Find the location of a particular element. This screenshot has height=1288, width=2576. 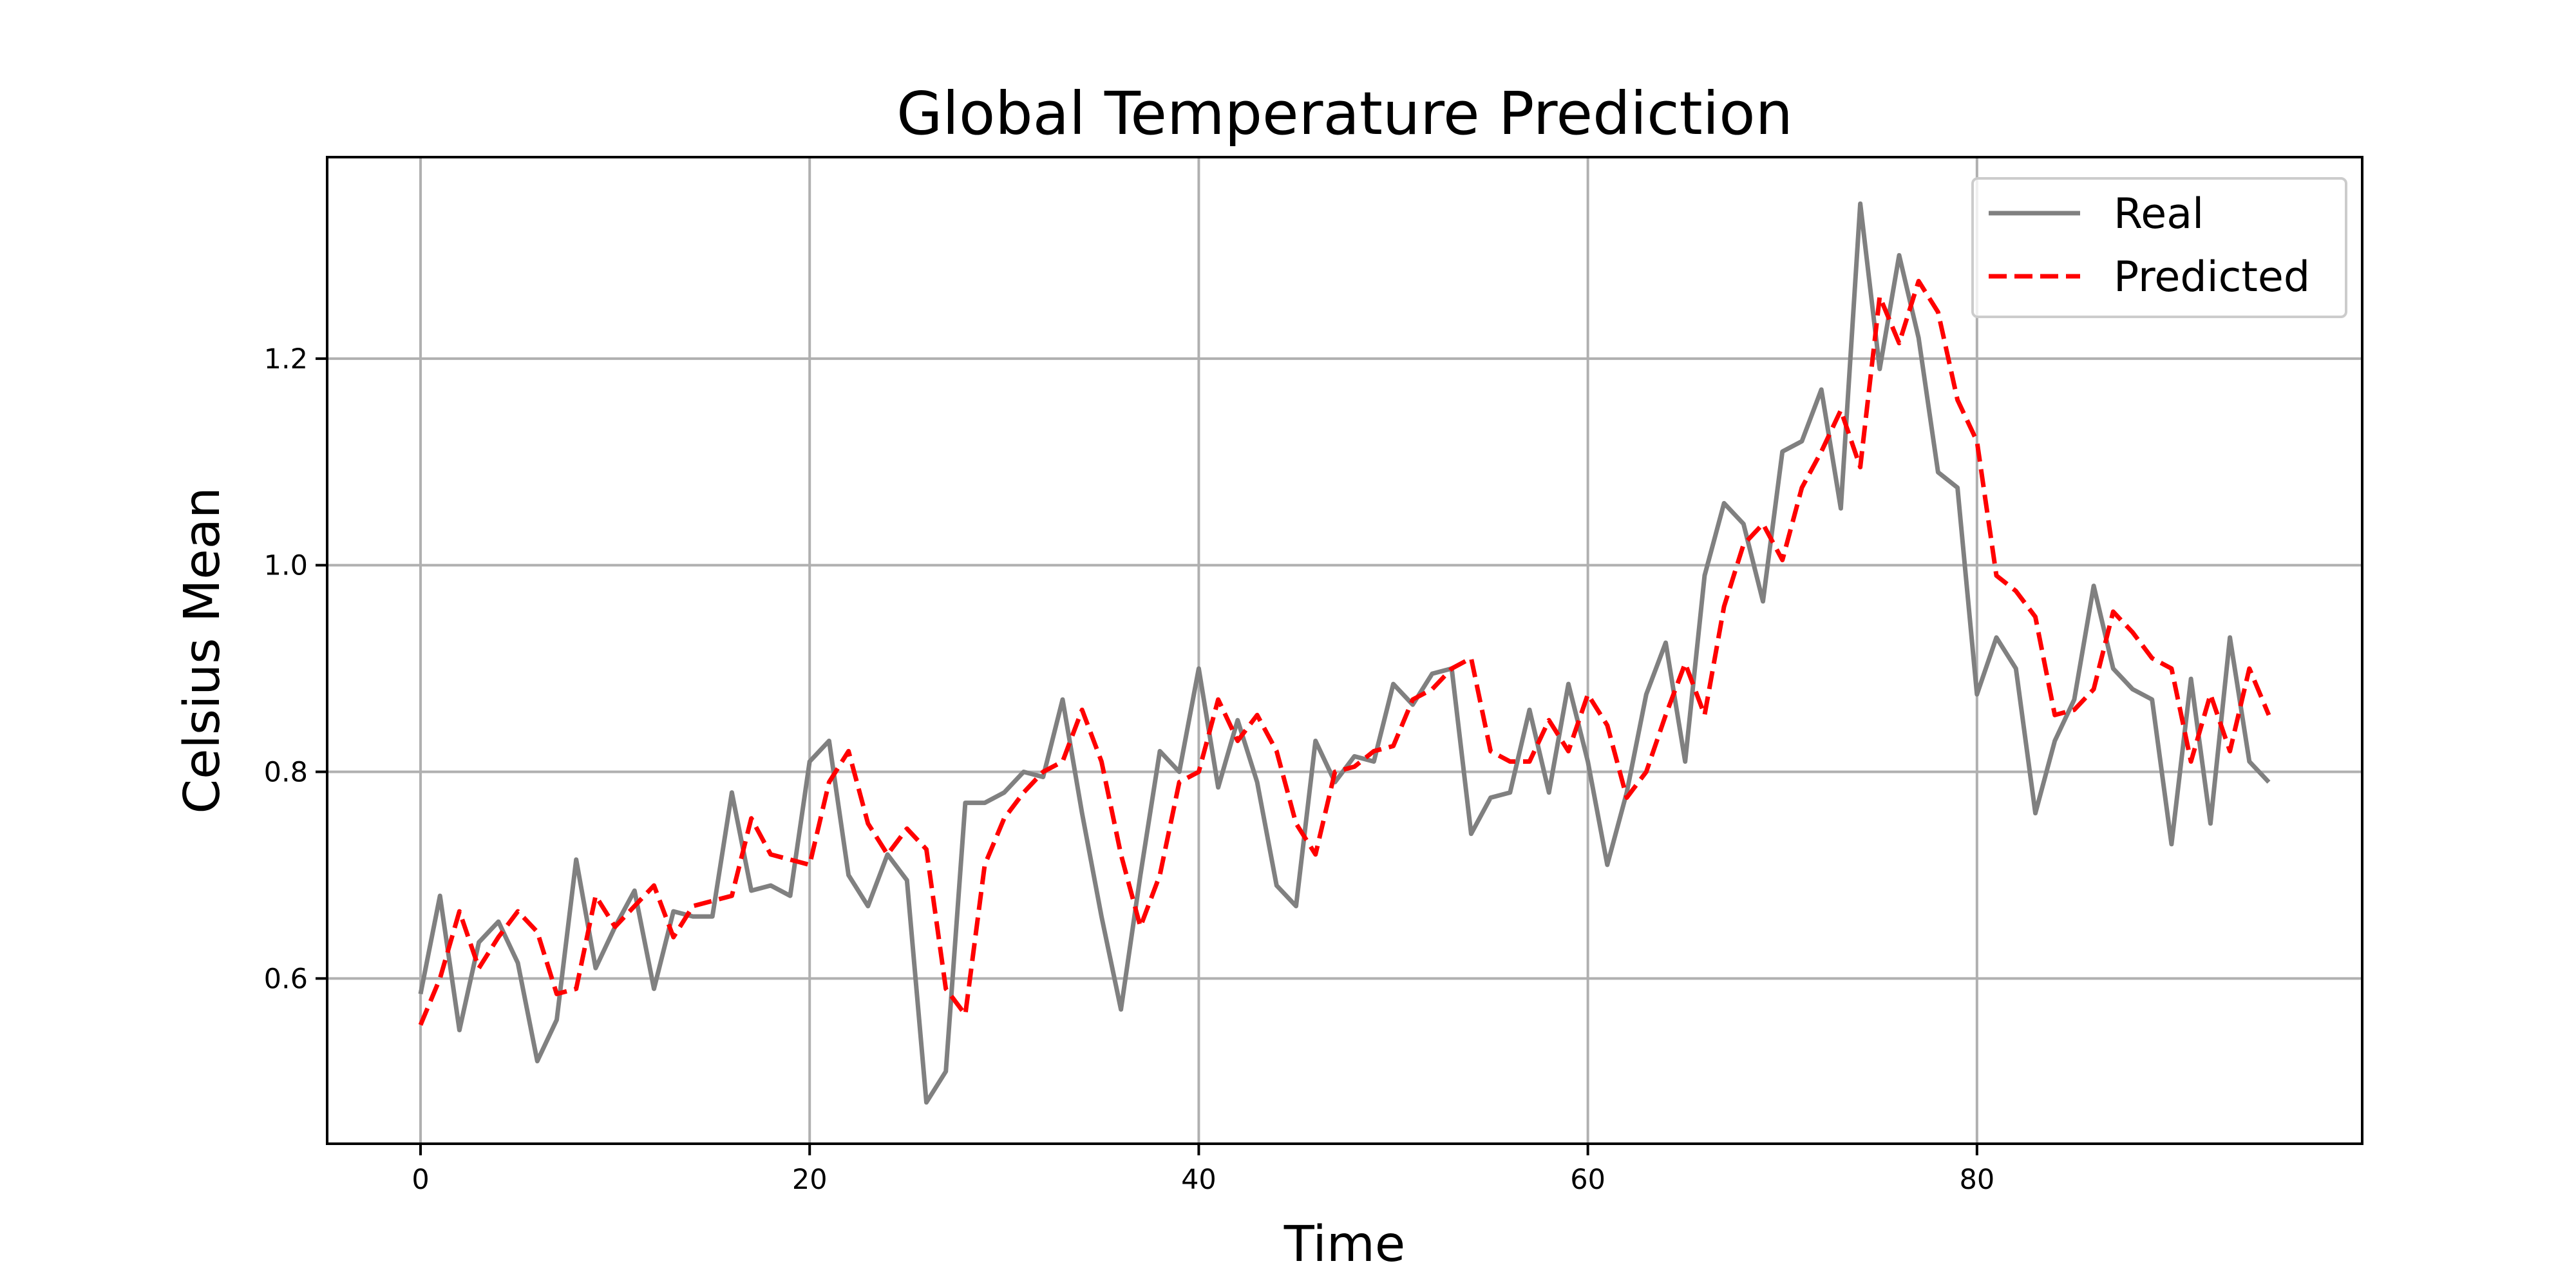

legend-label-predicted: Predicted is located at coordinates (2212, 277).